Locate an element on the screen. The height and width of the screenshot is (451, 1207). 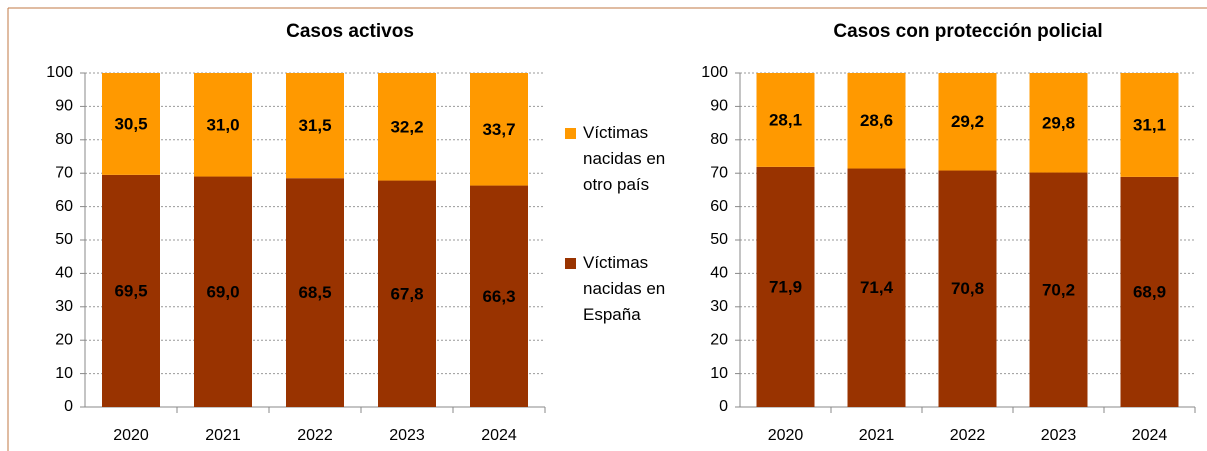
value-label: 29,2 is located at coordinates (967, 121).